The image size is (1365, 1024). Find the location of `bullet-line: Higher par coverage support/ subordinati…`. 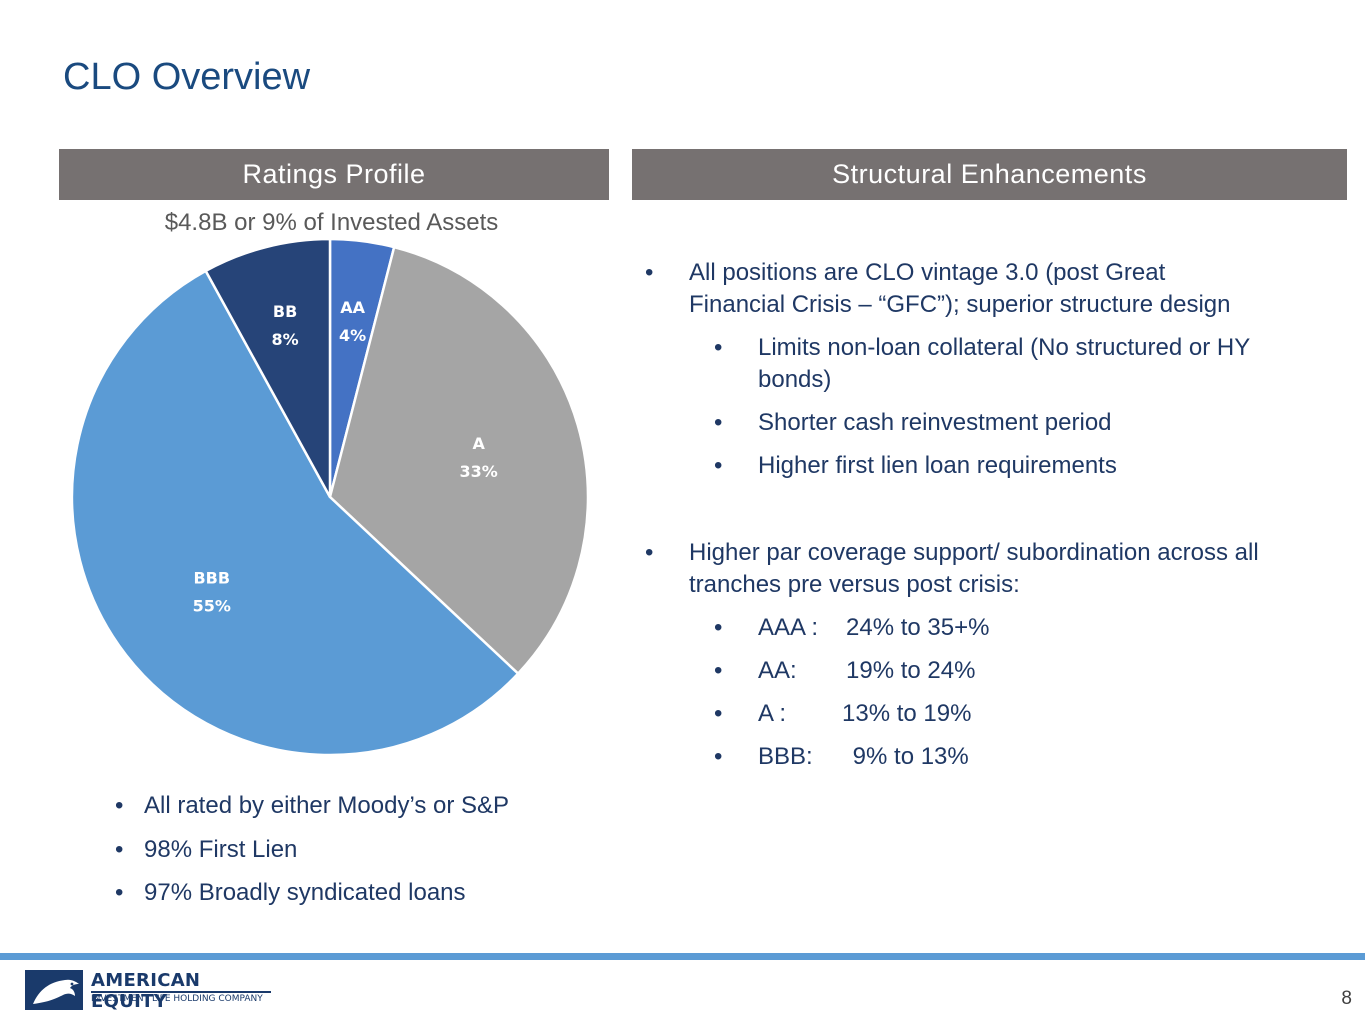

bullet-line: Higher par coverage support/ subordinati… is located at coordinates (974, 552).